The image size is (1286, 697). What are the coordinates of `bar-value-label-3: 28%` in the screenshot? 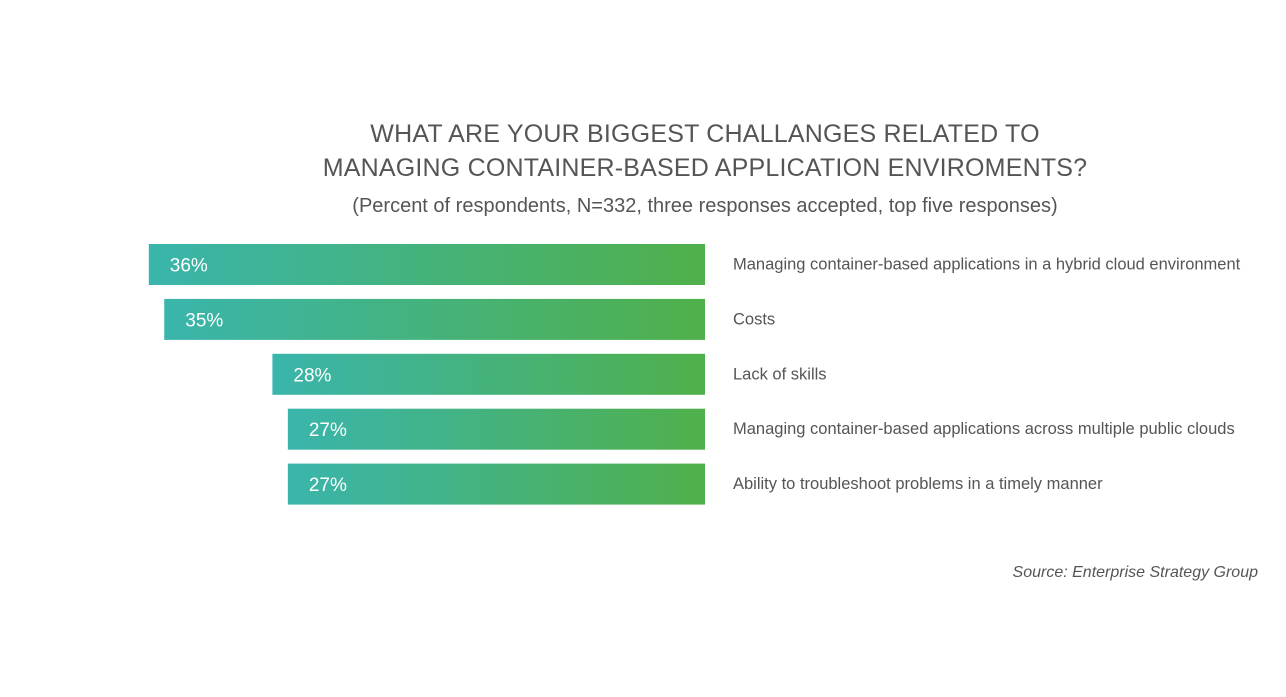 It's located at (312, 375).